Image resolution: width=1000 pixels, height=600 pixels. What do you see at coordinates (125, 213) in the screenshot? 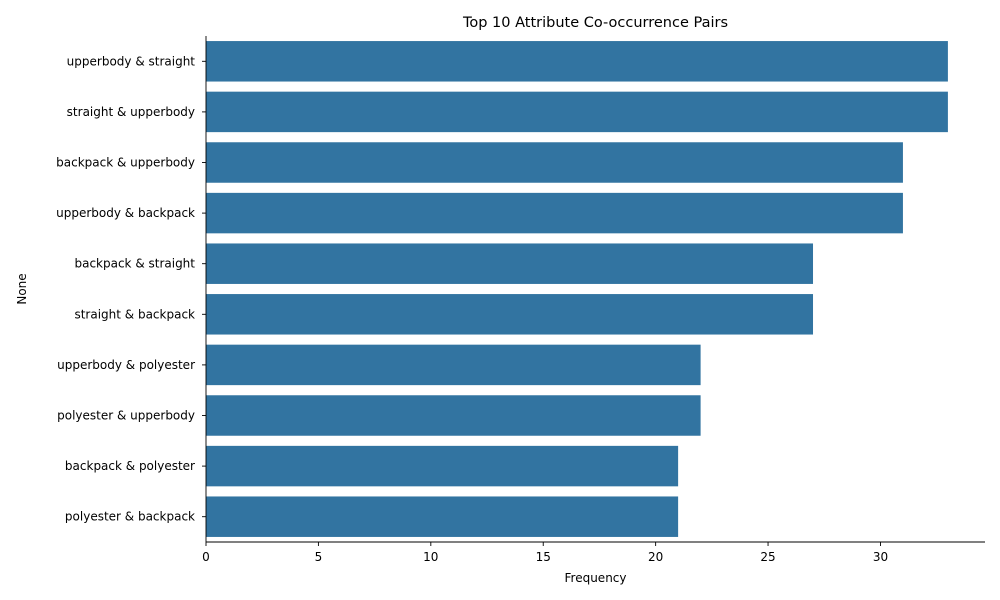
I see `y-tick-label: upperbody & backpack` at bounding box center [125, 213].